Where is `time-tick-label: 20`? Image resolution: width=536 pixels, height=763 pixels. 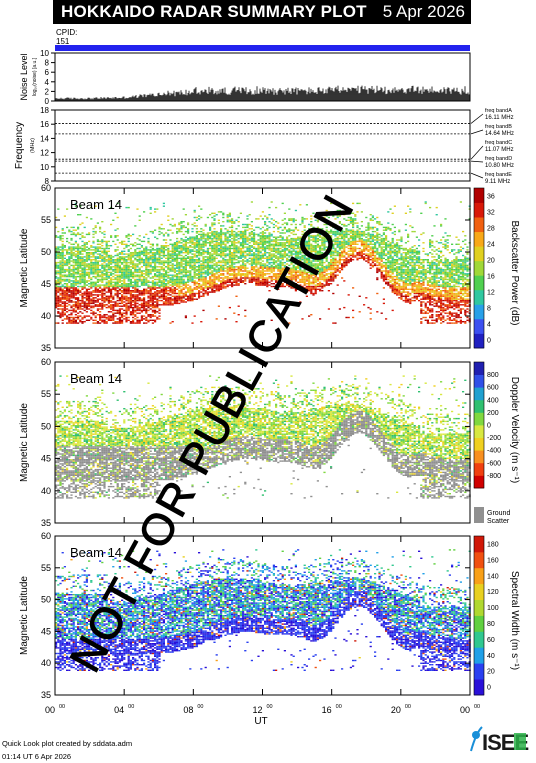
time-tick-label: 20 is located at coordinates (396, 710).